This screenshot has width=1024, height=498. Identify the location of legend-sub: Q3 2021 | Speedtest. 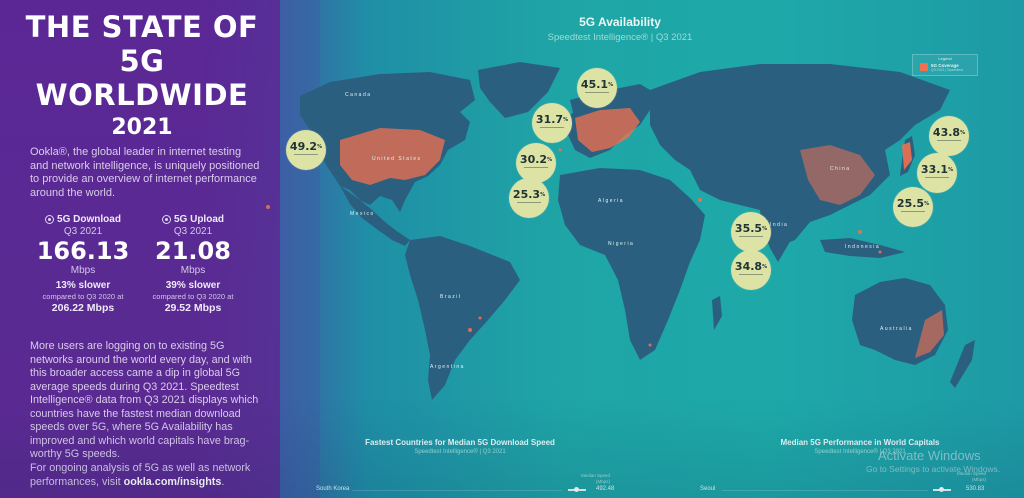
(947, 70).